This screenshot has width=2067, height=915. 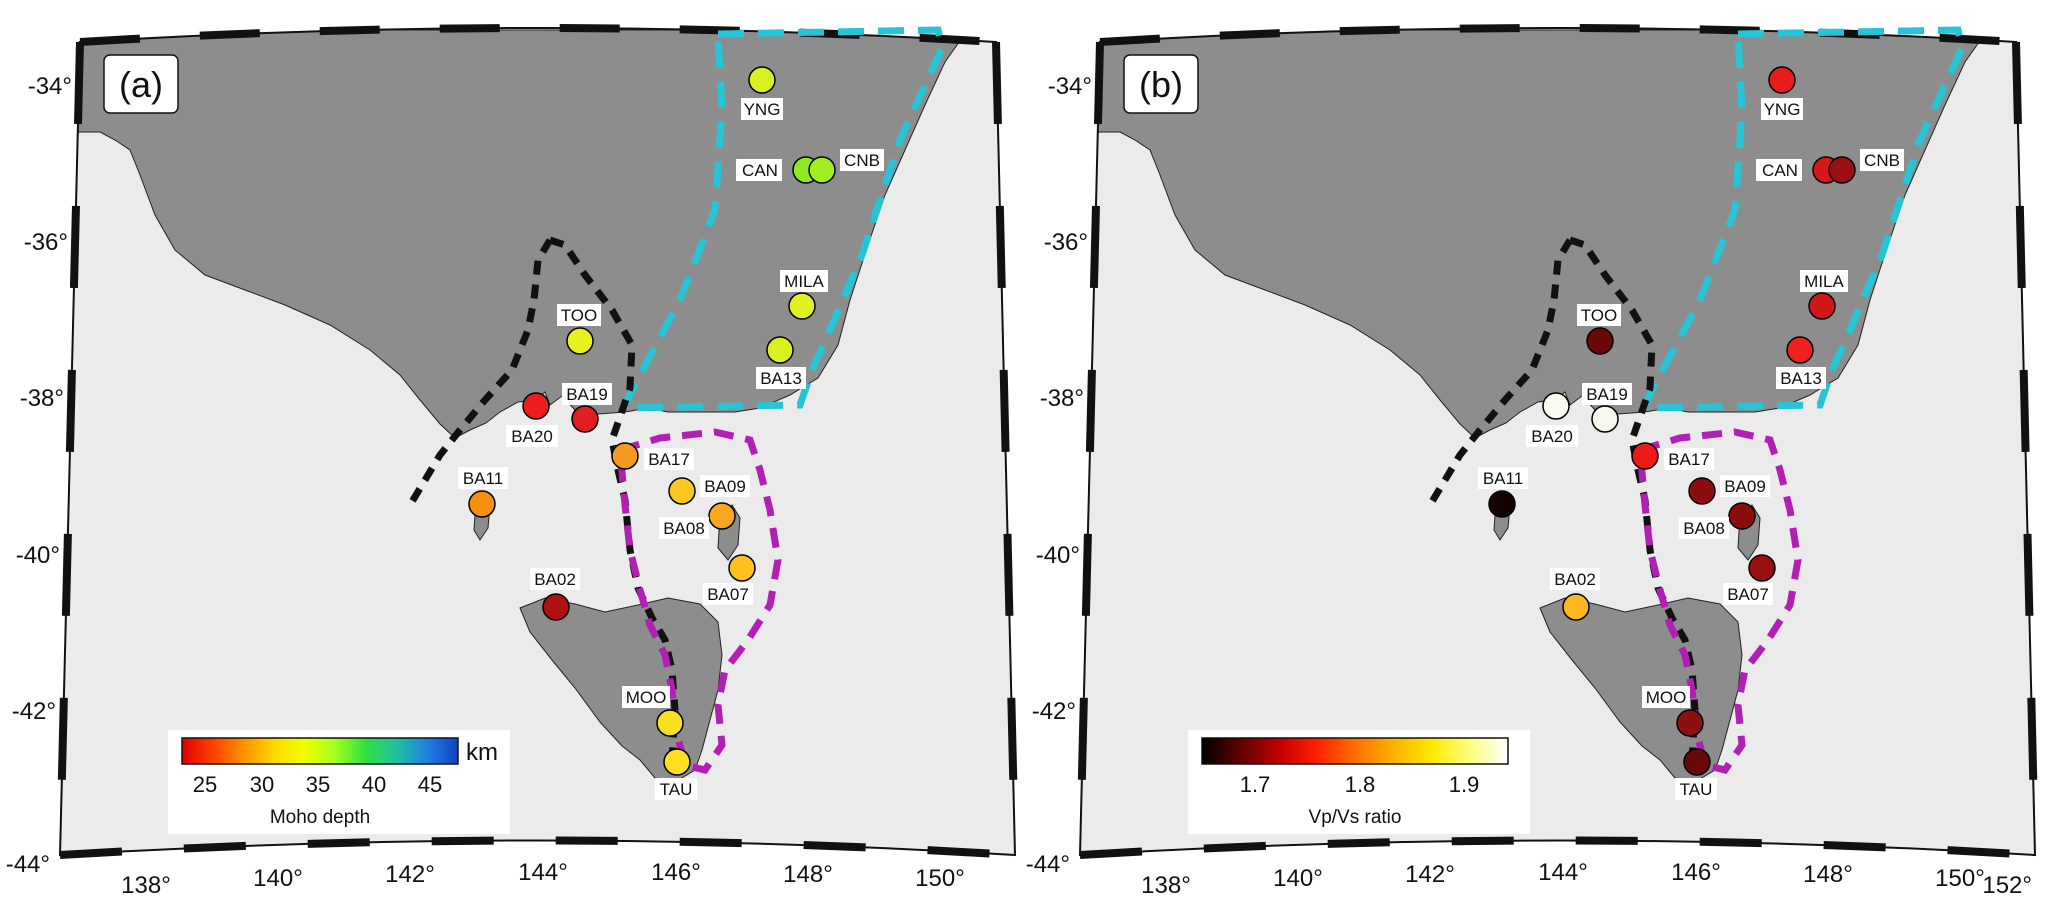 I want to click on station-ba17: BA17, so click(x=652, y=456).